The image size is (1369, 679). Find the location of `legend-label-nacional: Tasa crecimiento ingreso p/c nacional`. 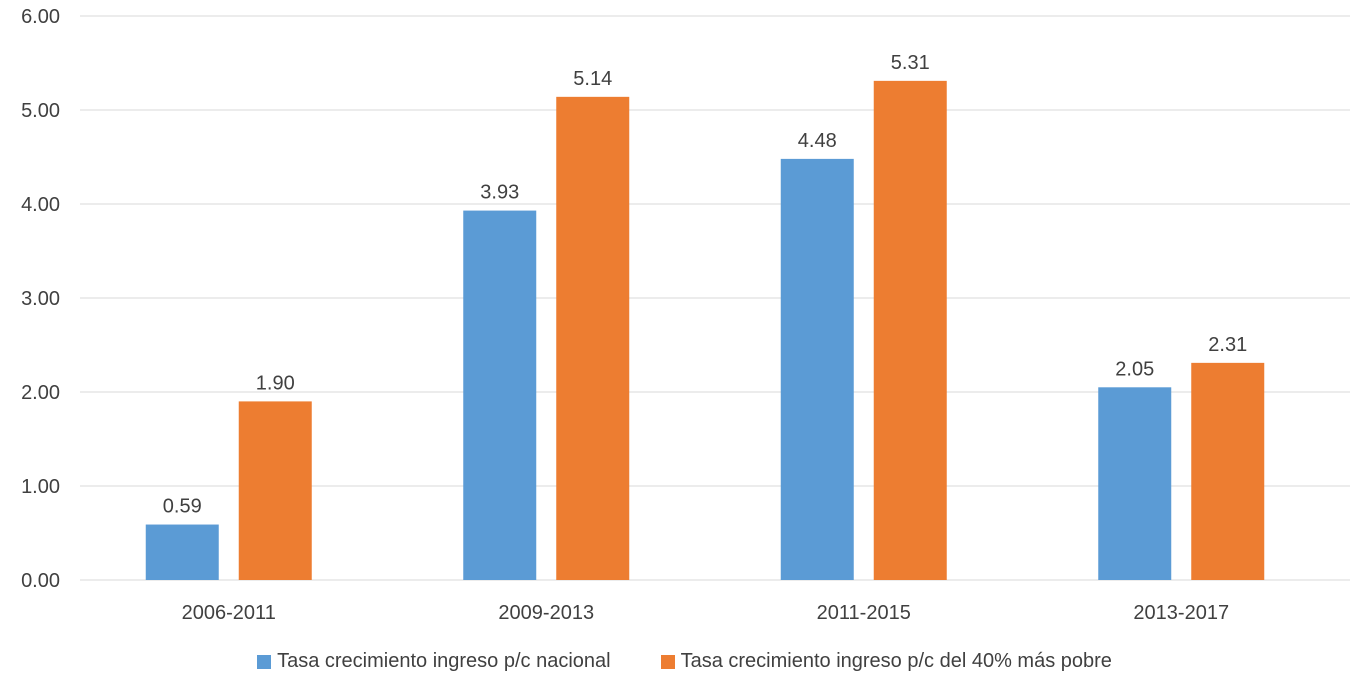

legend-label-nacional: Tasa crecimiento ingreso p/c nacional is located at coordinates (444, 661).